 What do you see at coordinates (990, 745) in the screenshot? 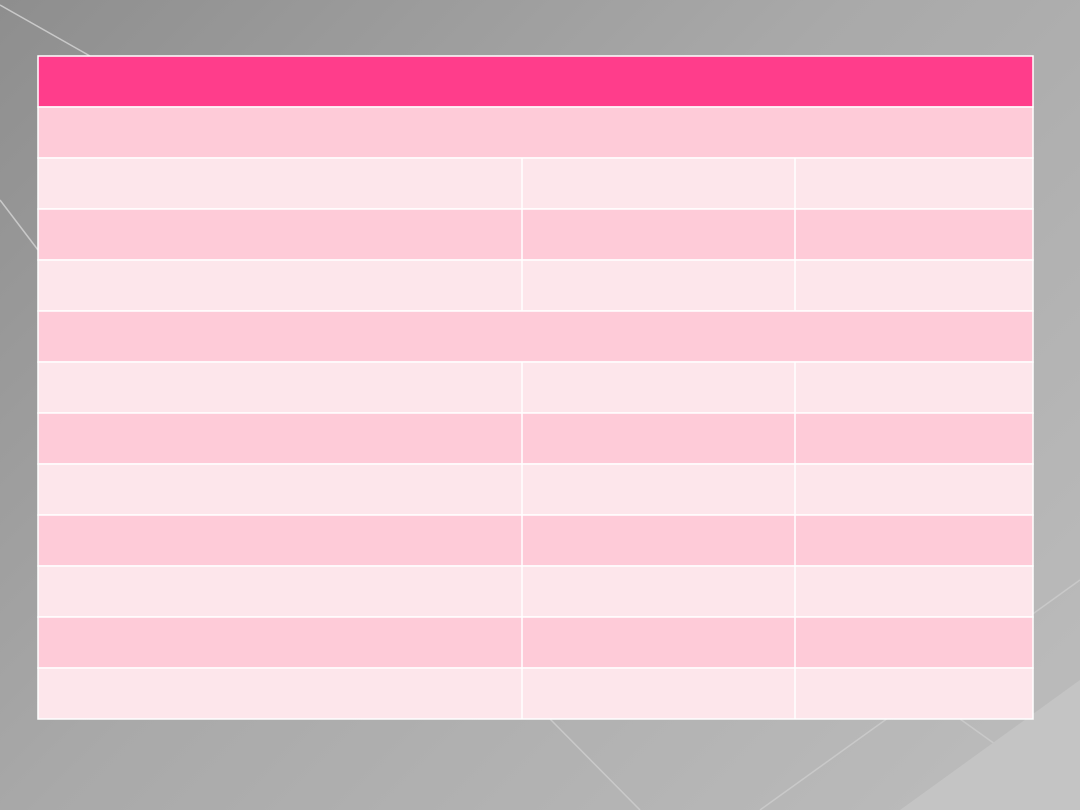
I see `decor-shape` at bounding box center [990, 745].